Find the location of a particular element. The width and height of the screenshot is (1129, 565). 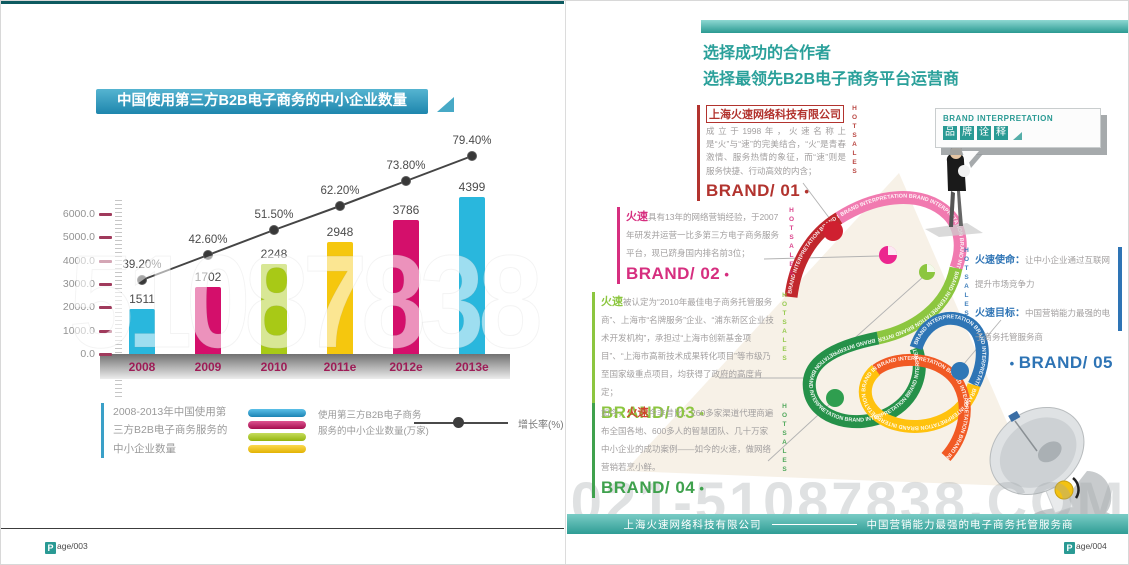

y-tick-label: 2000.0 is located at coordinates (78, 307).